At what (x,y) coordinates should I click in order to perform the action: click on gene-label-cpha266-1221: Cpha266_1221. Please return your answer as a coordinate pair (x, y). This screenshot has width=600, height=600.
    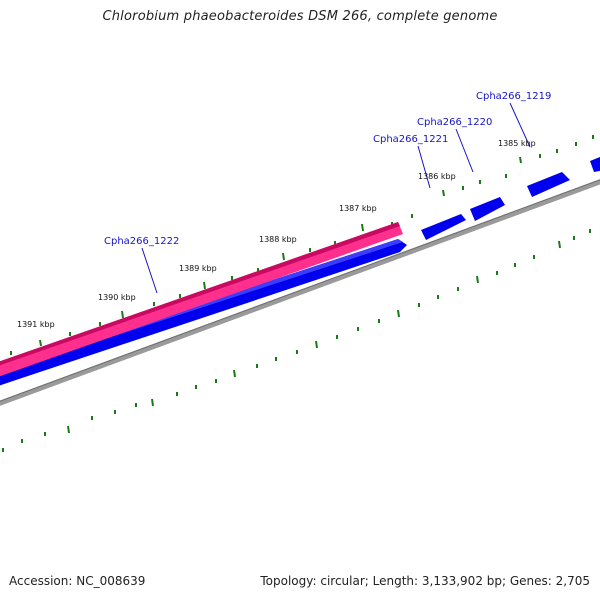
    Looking at the image, I should click on (410, 139).